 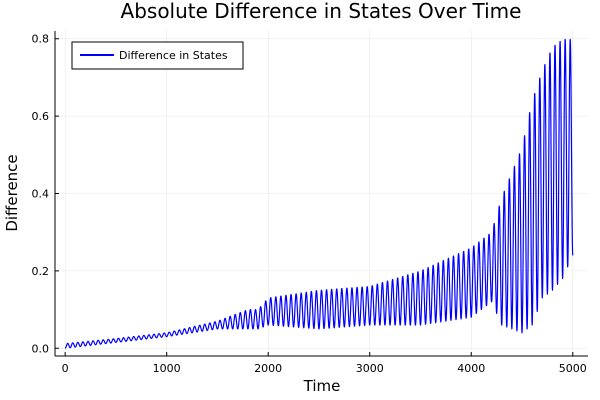 What do you see at coordinates (573, 368) in the screenshot?
I see `x-tick-label: 5000` at bounding box center [573, 368].